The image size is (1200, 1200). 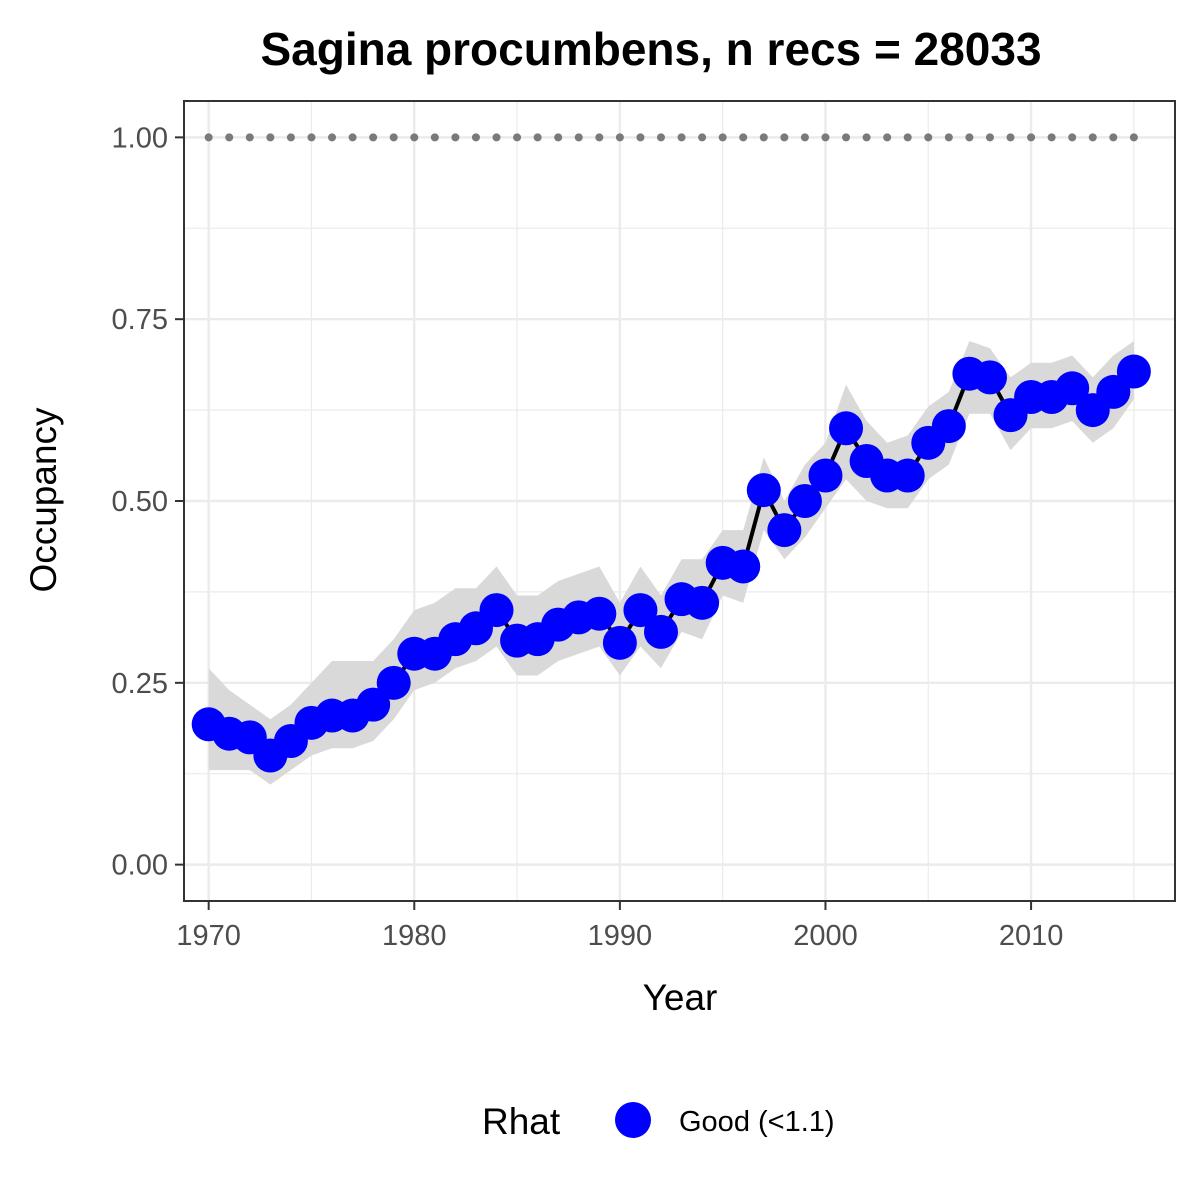 What do you see at coordinates (671, 137) in the screenshot?
I see `reference-line-layer` at bounding box center [671, 137].